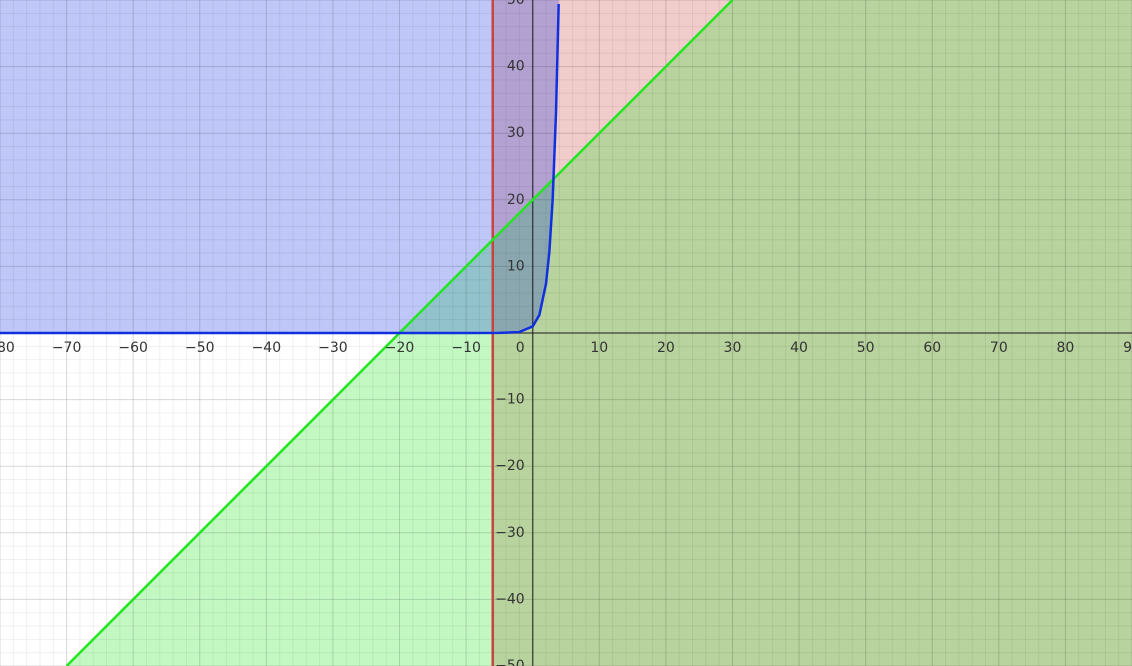 The height and width of the screenshot is (666, 1132). What do you see at coordinates (932, 348) in the screenshot?
I see `x-tick-label: 60` at bounding box center [932, 348].